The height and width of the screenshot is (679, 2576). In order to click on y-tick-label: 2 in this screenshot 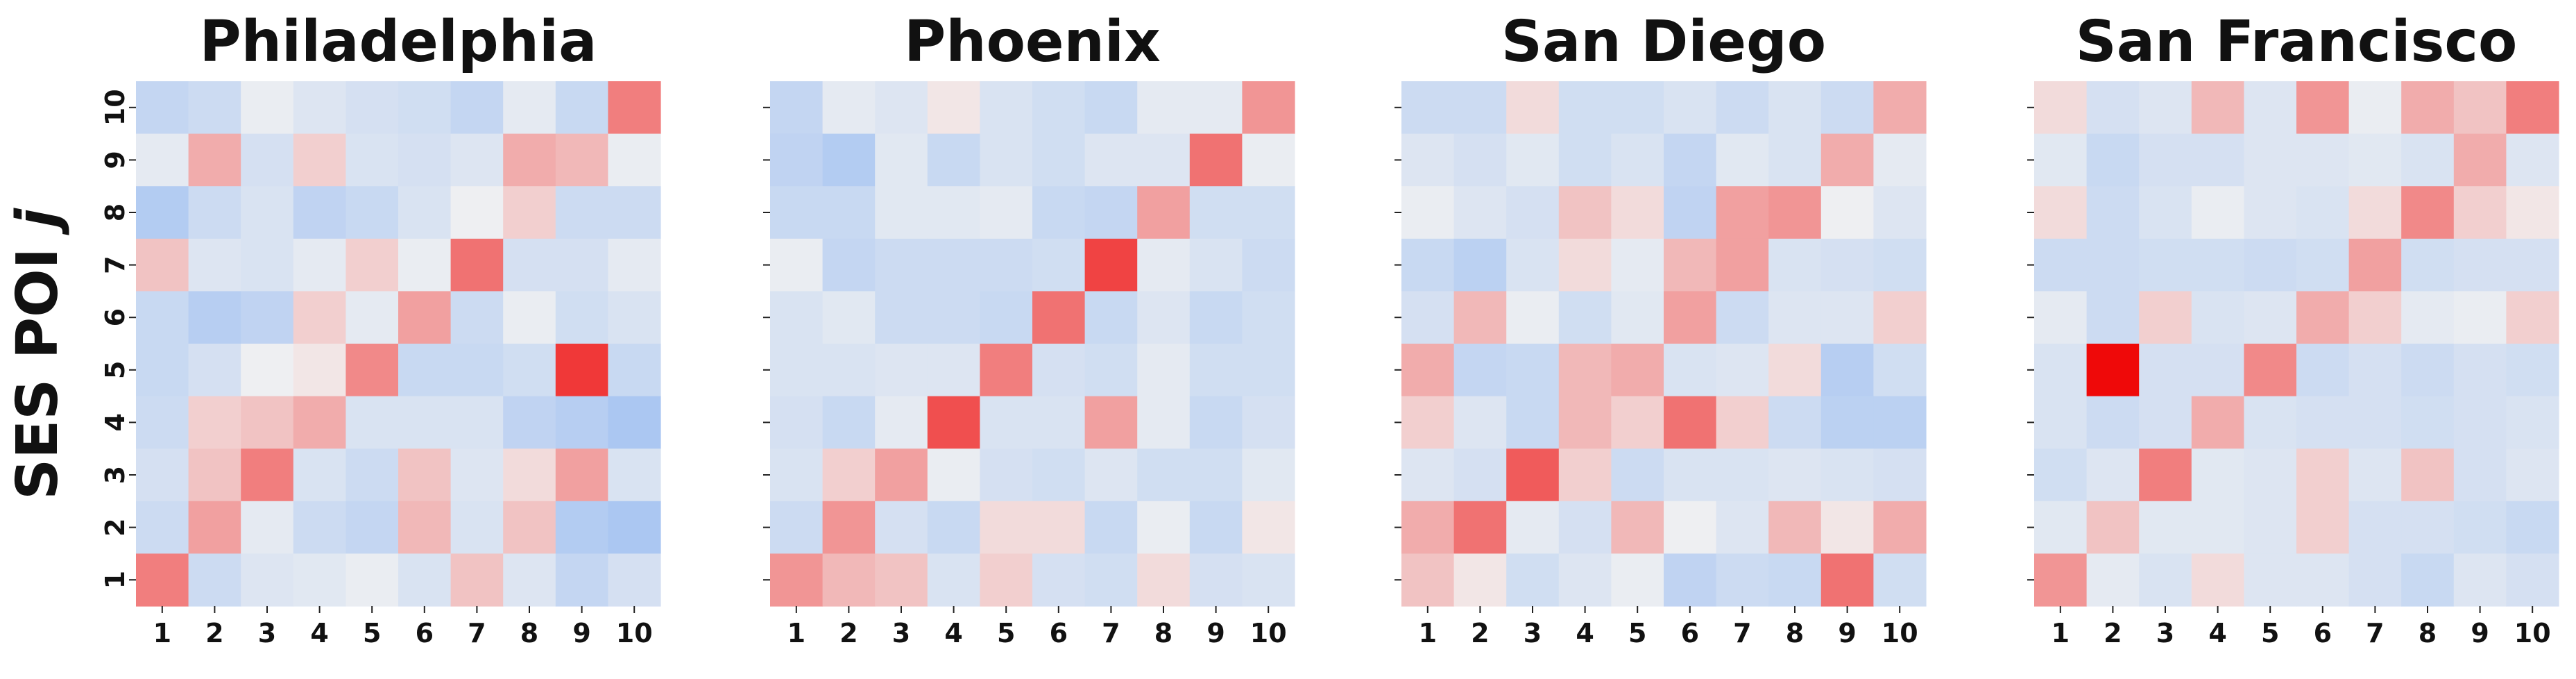, I will do `click(115, 527)`.